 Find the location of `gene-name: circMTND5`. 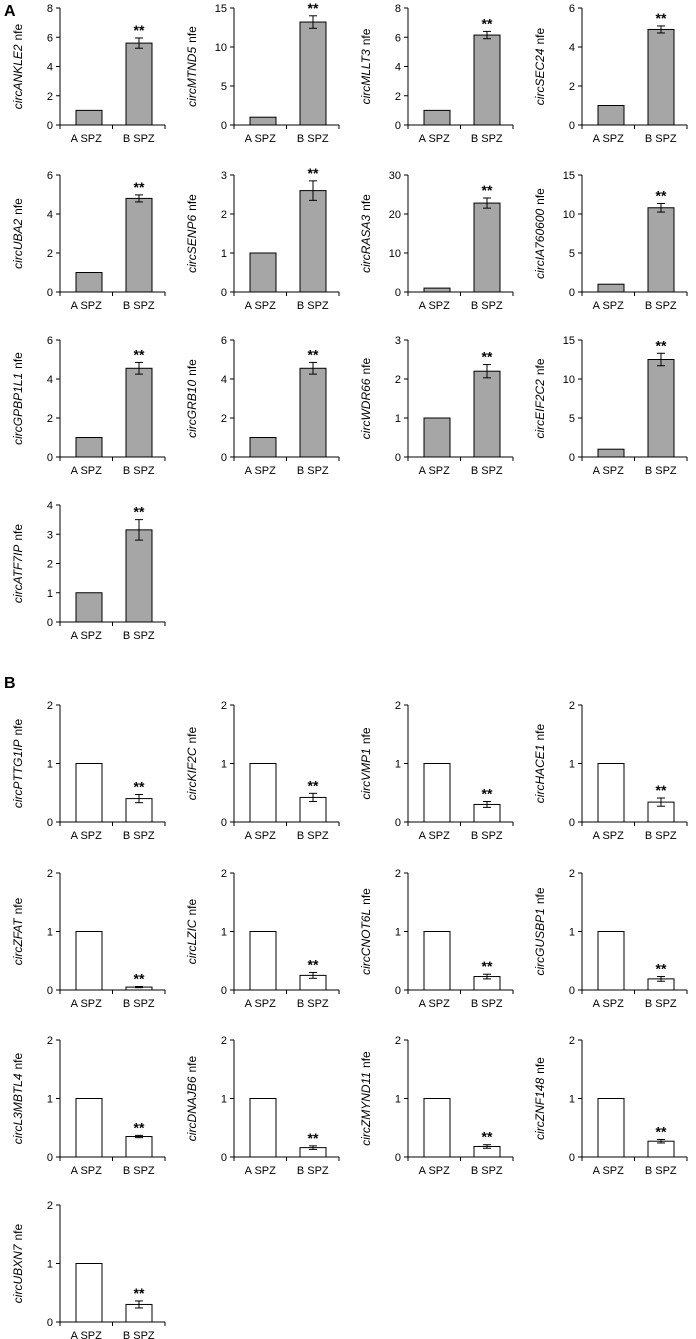

gene-name: circMTND5 is located at coordinates (192, 77).